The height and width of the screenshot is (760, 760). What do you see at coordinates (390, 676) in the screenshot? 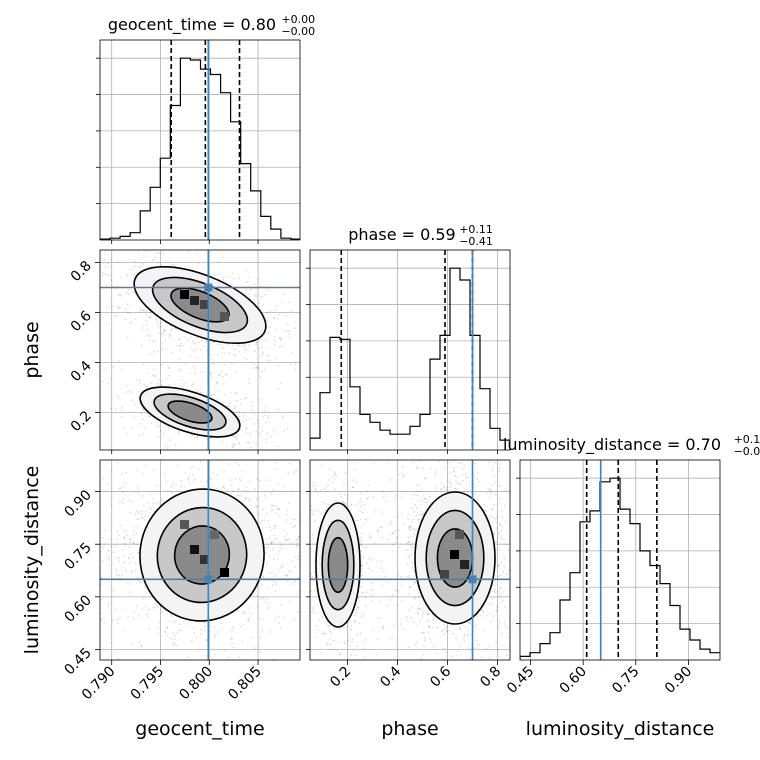
I see `x-tick-label: 0.4` at bounding box center [390, 676].